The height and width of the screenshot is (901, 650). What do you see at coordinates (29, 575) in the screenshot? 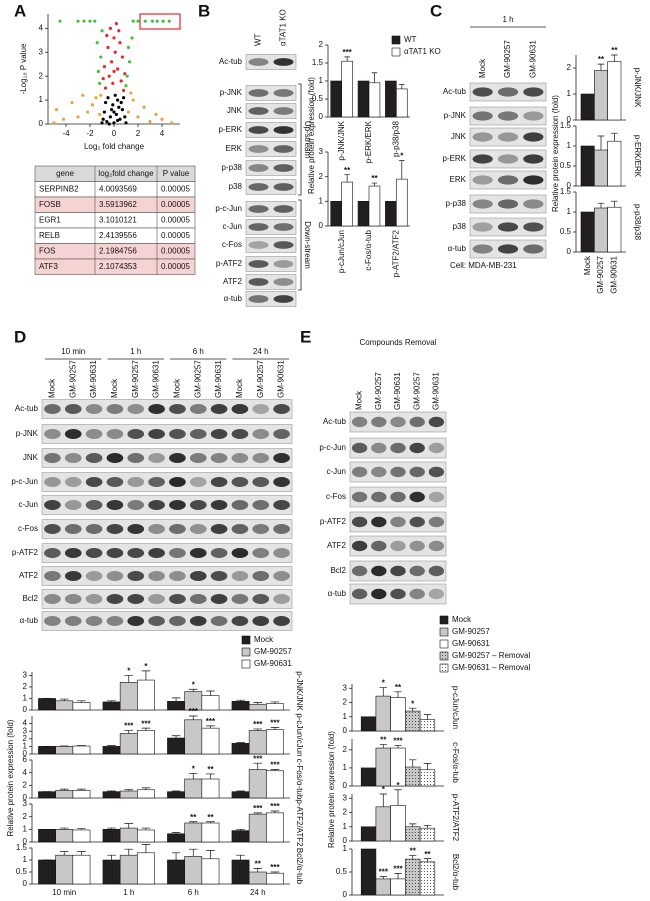
I see `blot-label: ATF2` at bounding box center [29, 575].